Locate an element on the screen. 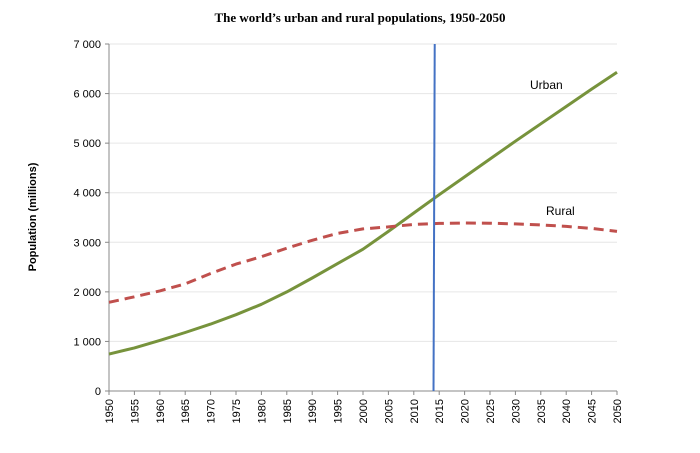 This screenshot has width=700, height=453. y-tick-label: 7 000 is located at coordinates (87, 45).